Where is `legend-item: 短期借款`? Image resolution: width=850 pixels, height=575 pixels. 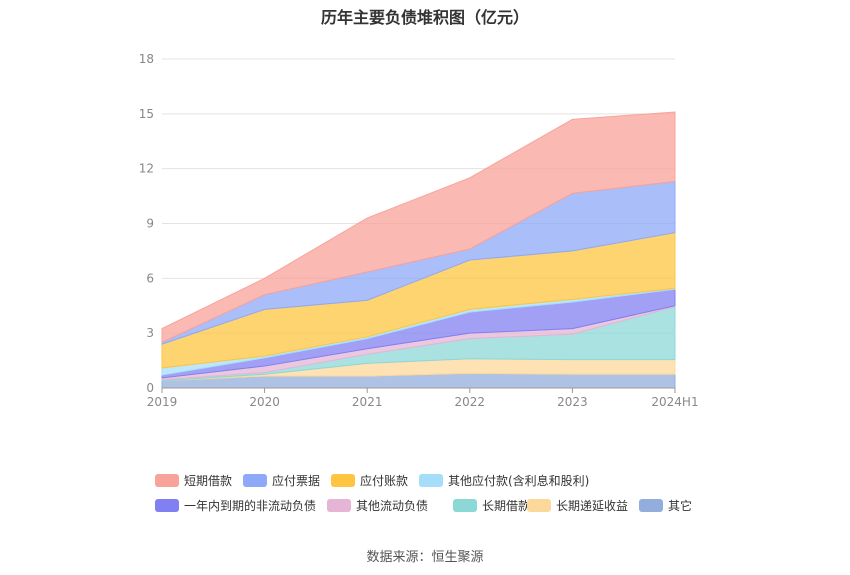 legend-item: 短期借款 is located at coordinates (193, 480).